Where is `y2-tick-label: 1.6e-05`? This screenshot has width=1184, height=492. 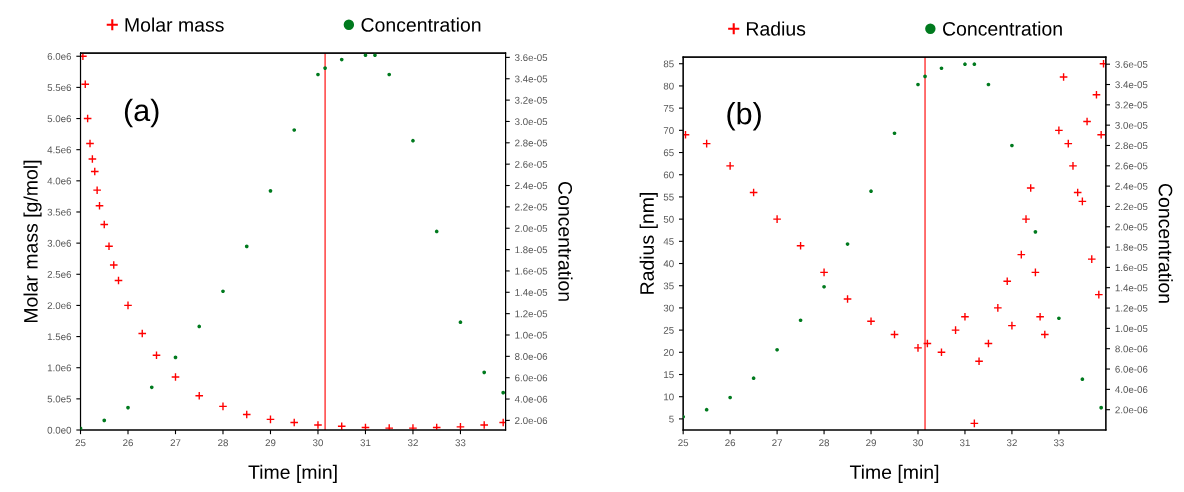
y2-tick-label: 1.6e-05 is located at coordinates (1131, 268).